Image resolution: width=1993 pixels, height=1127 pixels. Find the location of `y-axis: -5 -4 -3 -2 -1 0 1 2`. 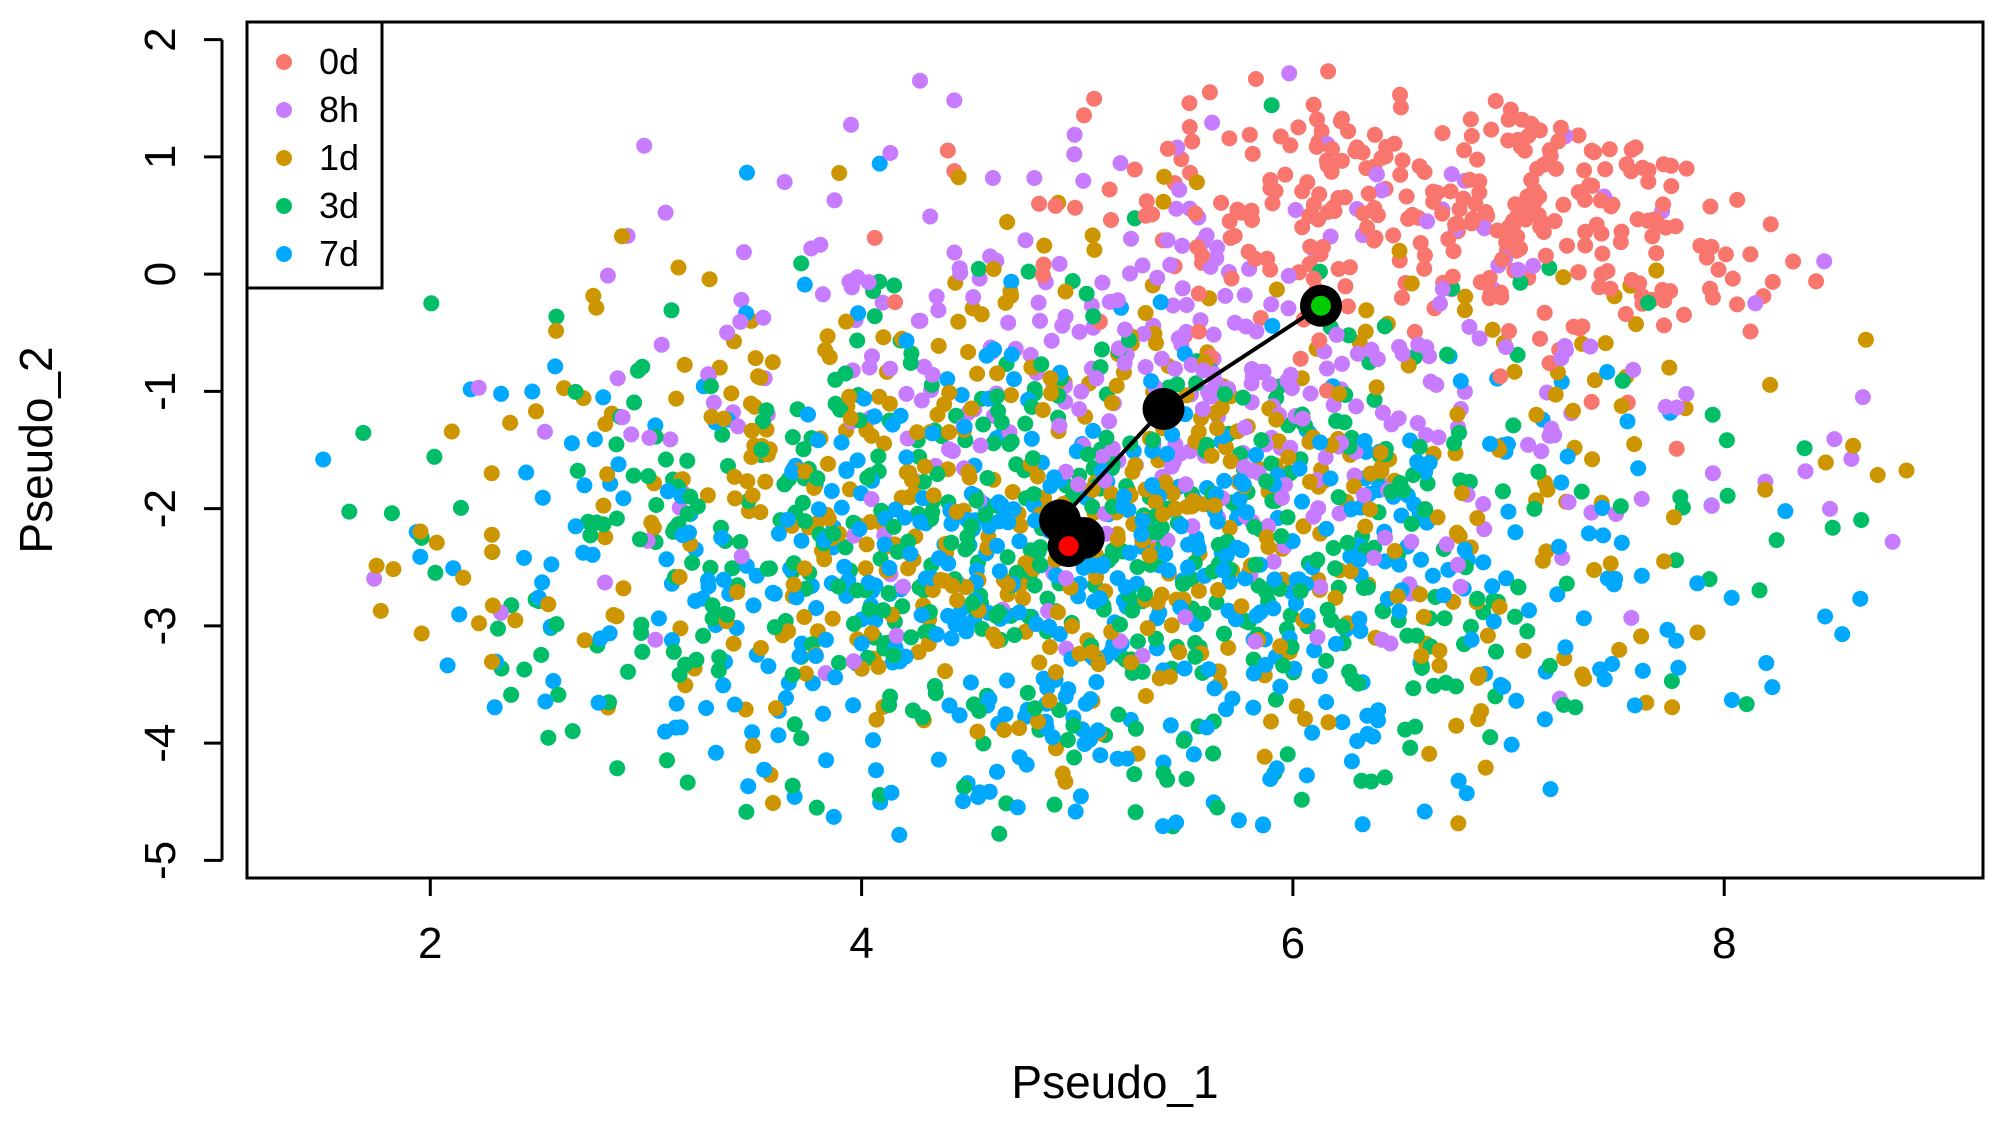

y-axis: -5 -4 -3 -2 -1 0 1 2 is located at coordinates (180, 453).